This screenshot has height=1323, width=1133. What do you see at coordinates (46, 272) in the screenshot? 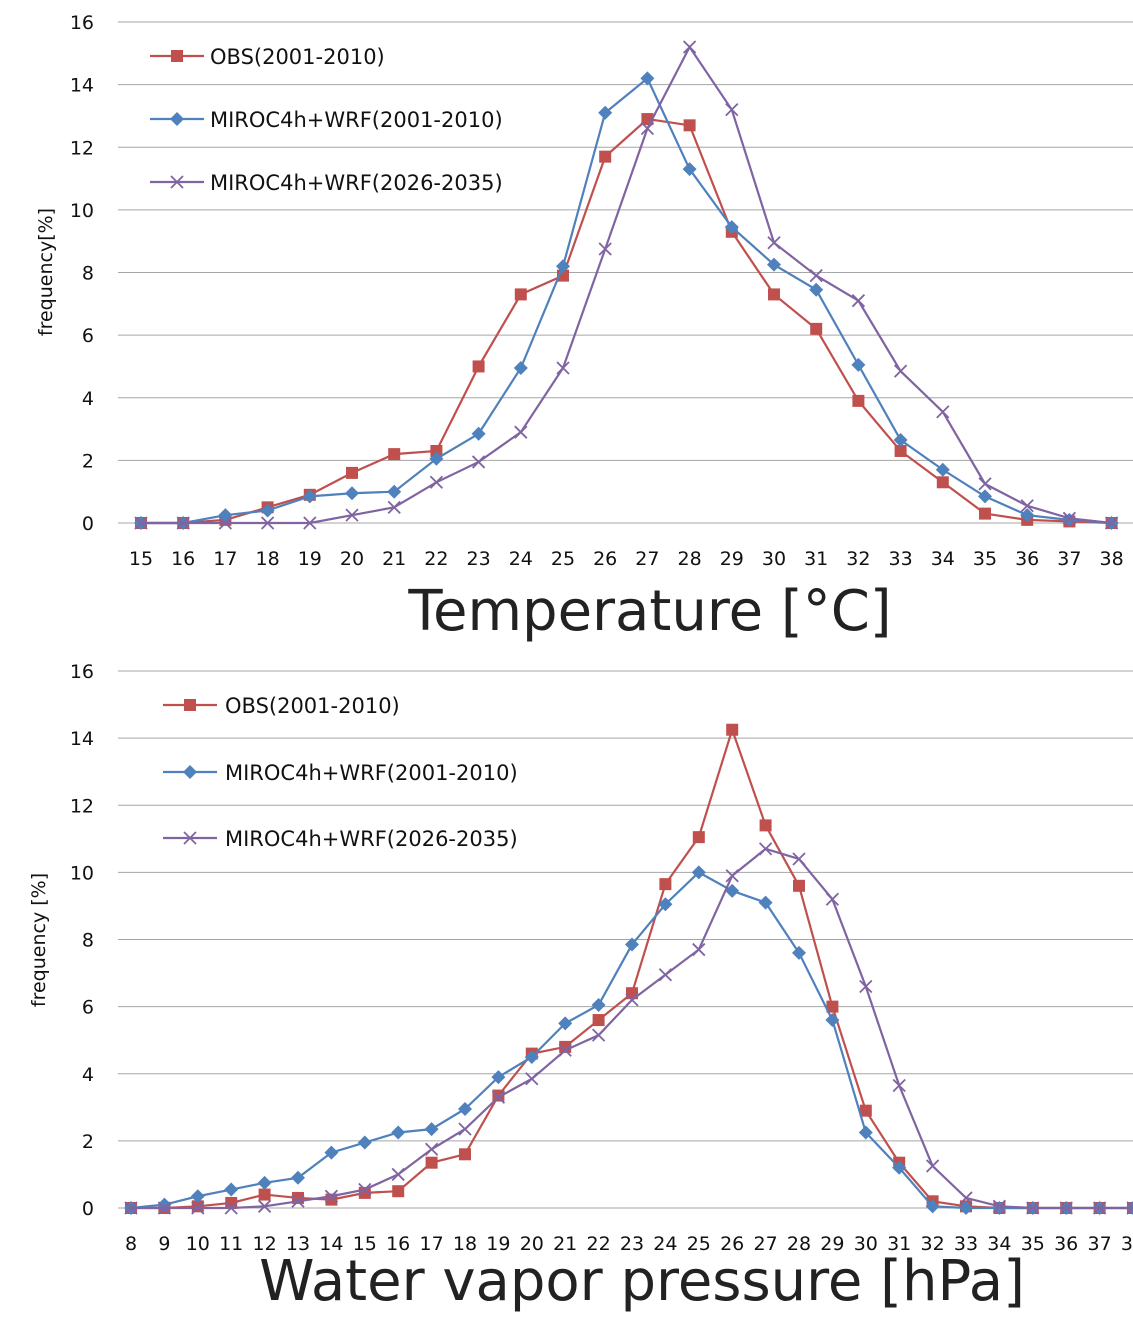
I see `y-axis-title: frequency[%]` at bounding box center [46, 272].